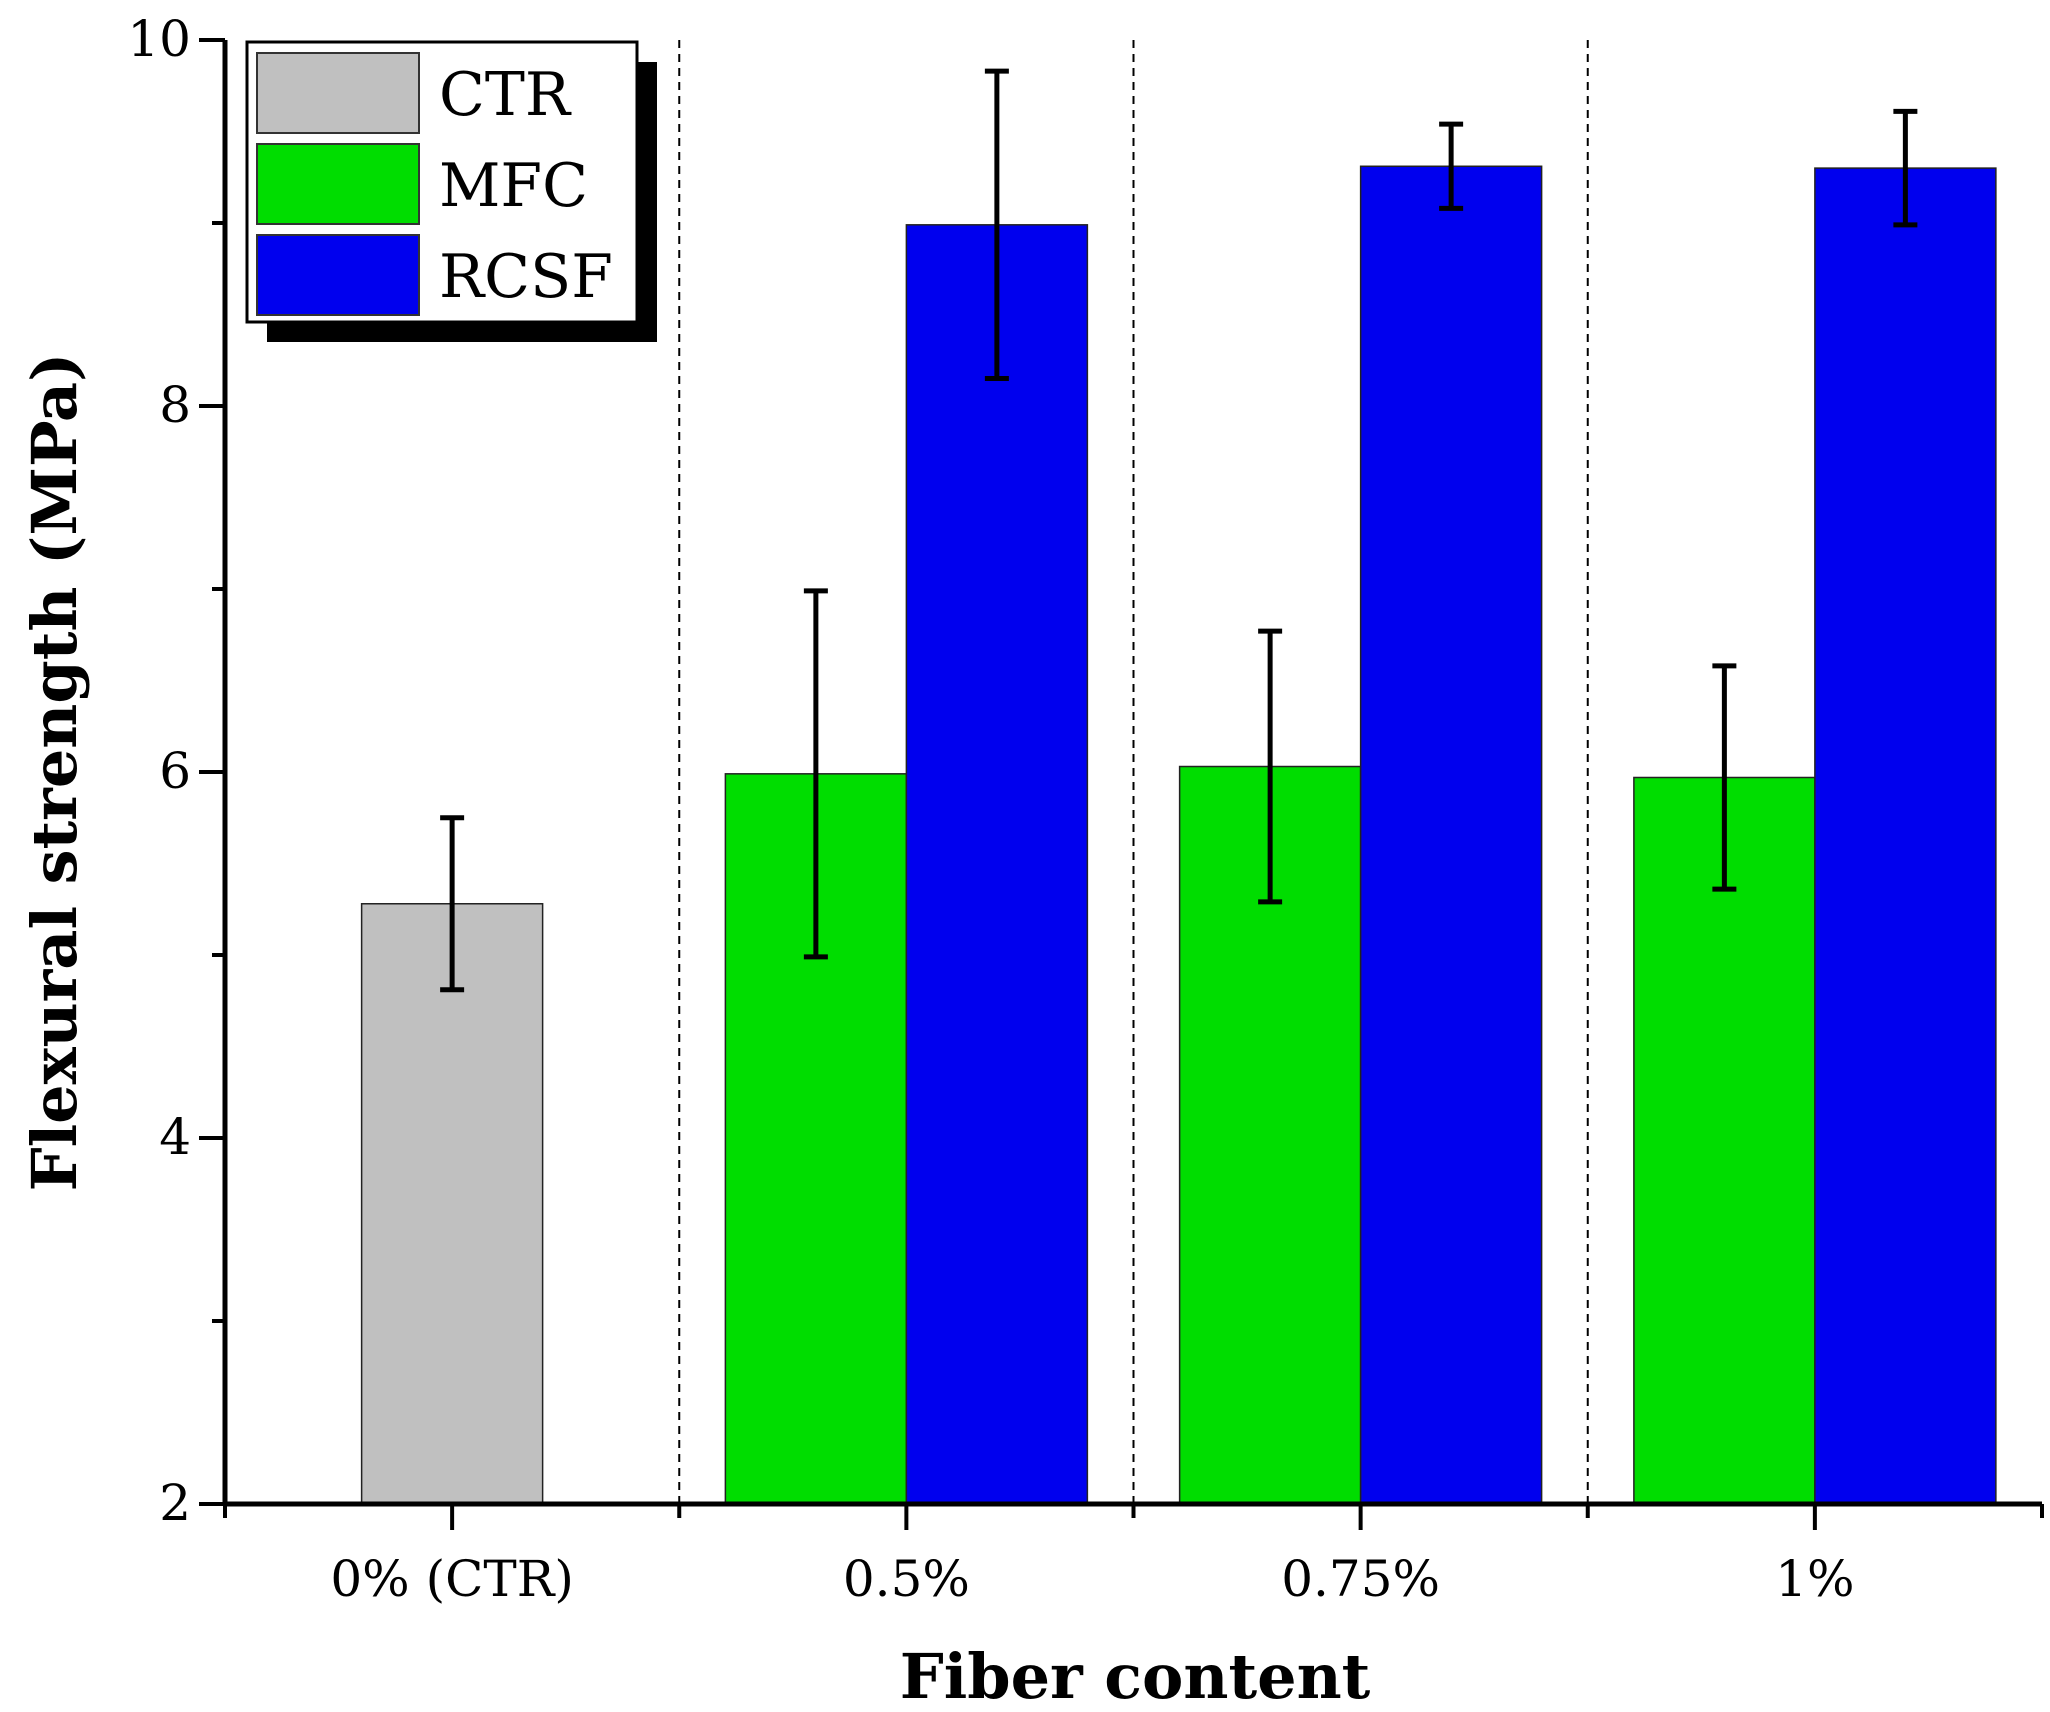 The image size is (2050, 1712). I want to click on y-tick-label: 6, so click(175, 771).